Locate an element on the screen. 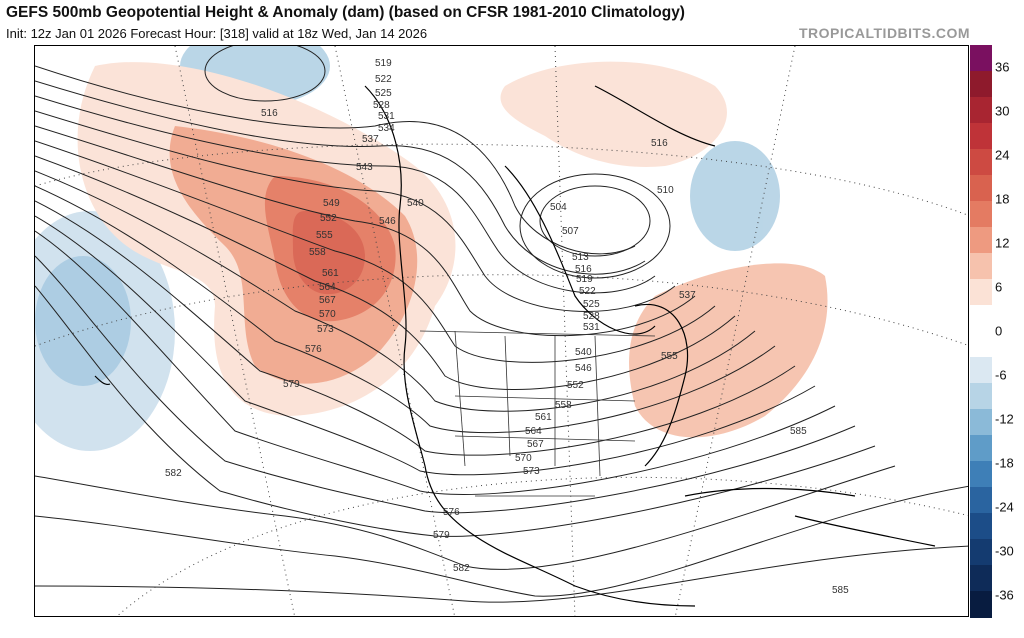 This screenshot has height=638, width=1024. contour-label: 507 is located at coordinates (570, 231).